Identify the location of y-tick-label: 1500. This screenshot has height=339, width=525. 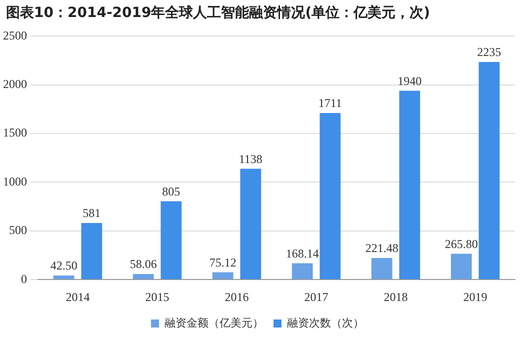
(15, 133).